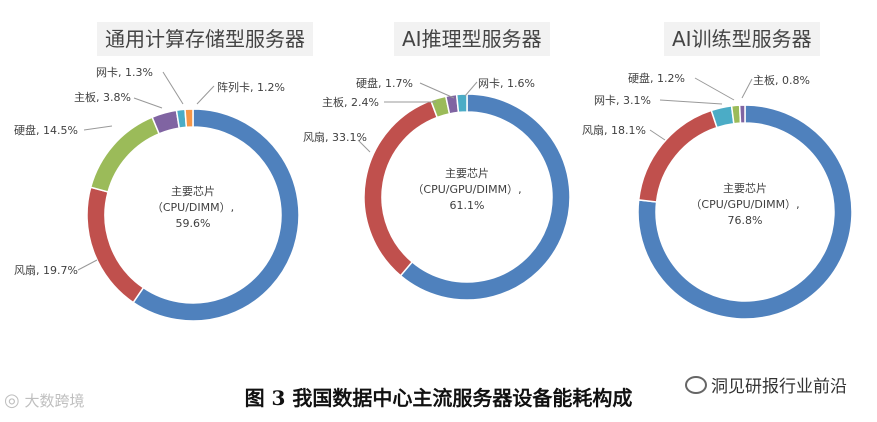  I want to click on data-label-0-1: 风扇, 19.7%, so click(46, 270).